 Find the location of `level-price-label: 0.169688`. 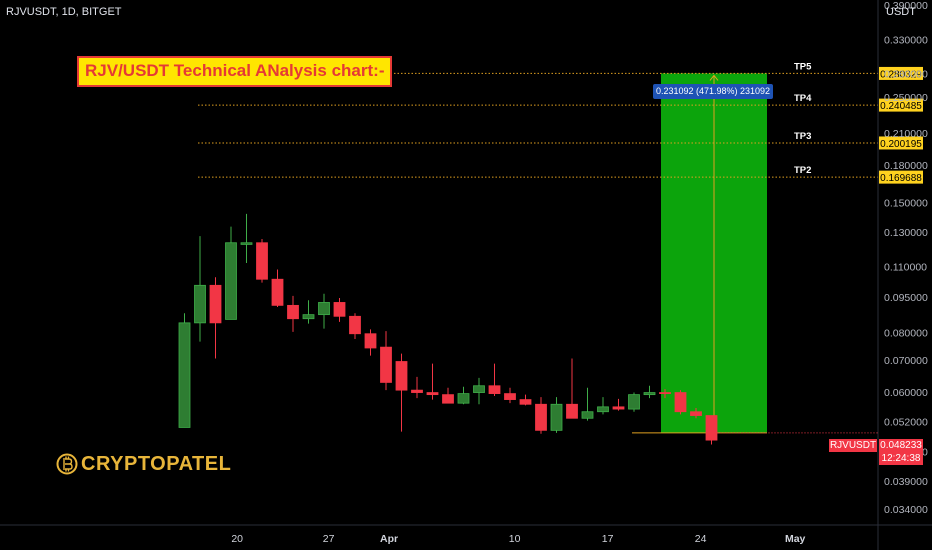

level-price-label: 0.169688 is located at coordinates (901, 178).